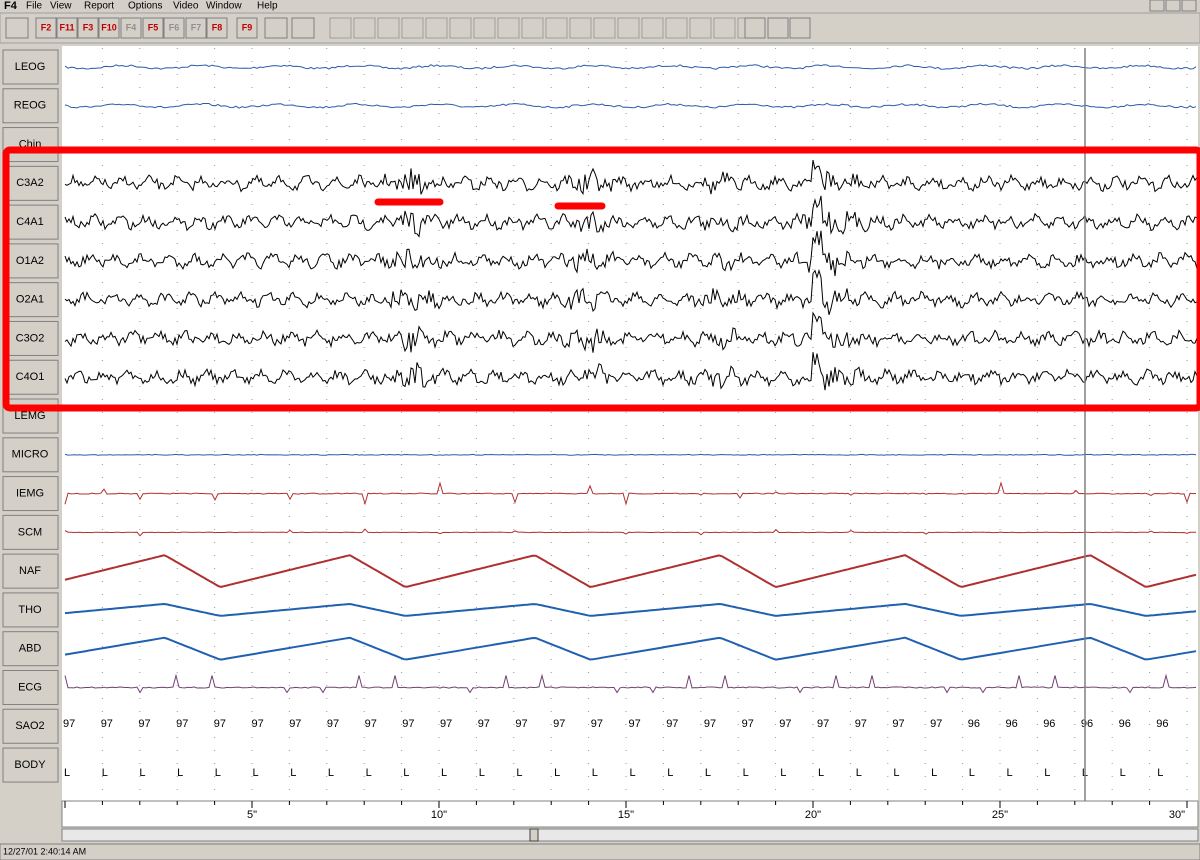 This screenshot has height=860, width=1200. I want to click on minimize, so click(1157, 6).